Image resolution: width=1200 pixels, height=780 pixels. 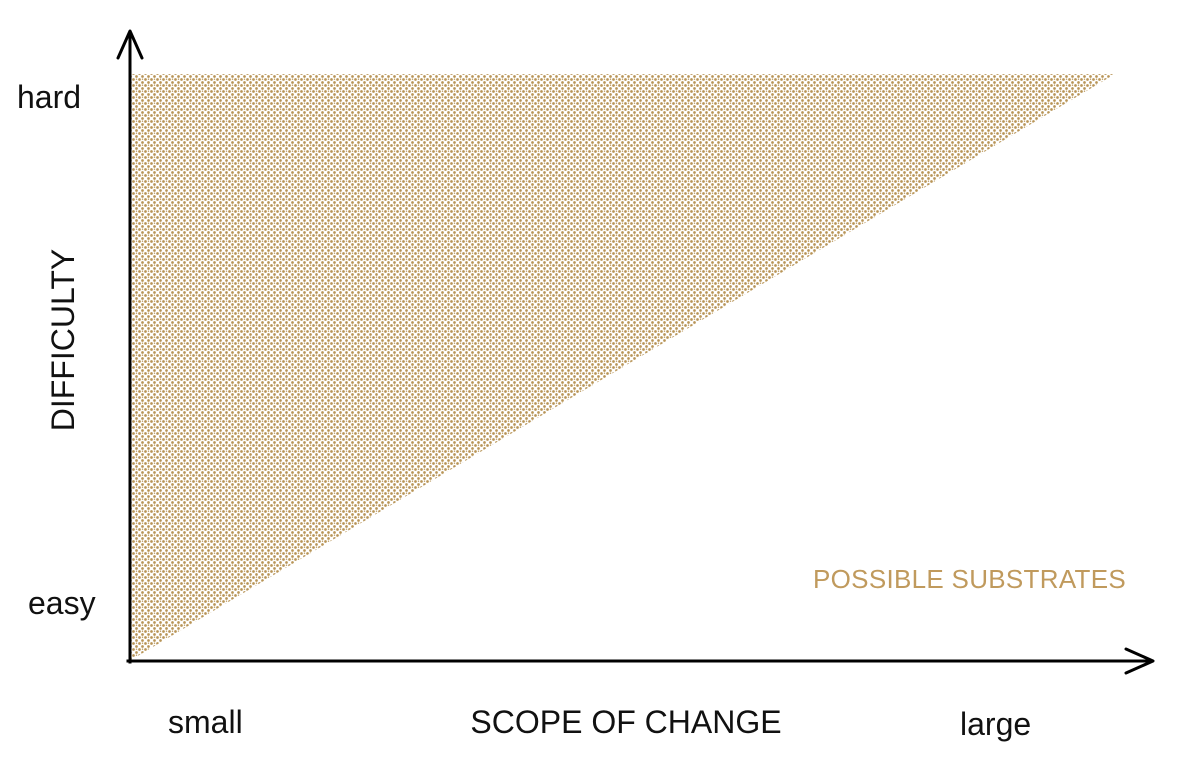 What do you see at coordinates (62, 603) in the screenshot?
I see `y-bottom-label: easy` at bounding box center [62, 603].